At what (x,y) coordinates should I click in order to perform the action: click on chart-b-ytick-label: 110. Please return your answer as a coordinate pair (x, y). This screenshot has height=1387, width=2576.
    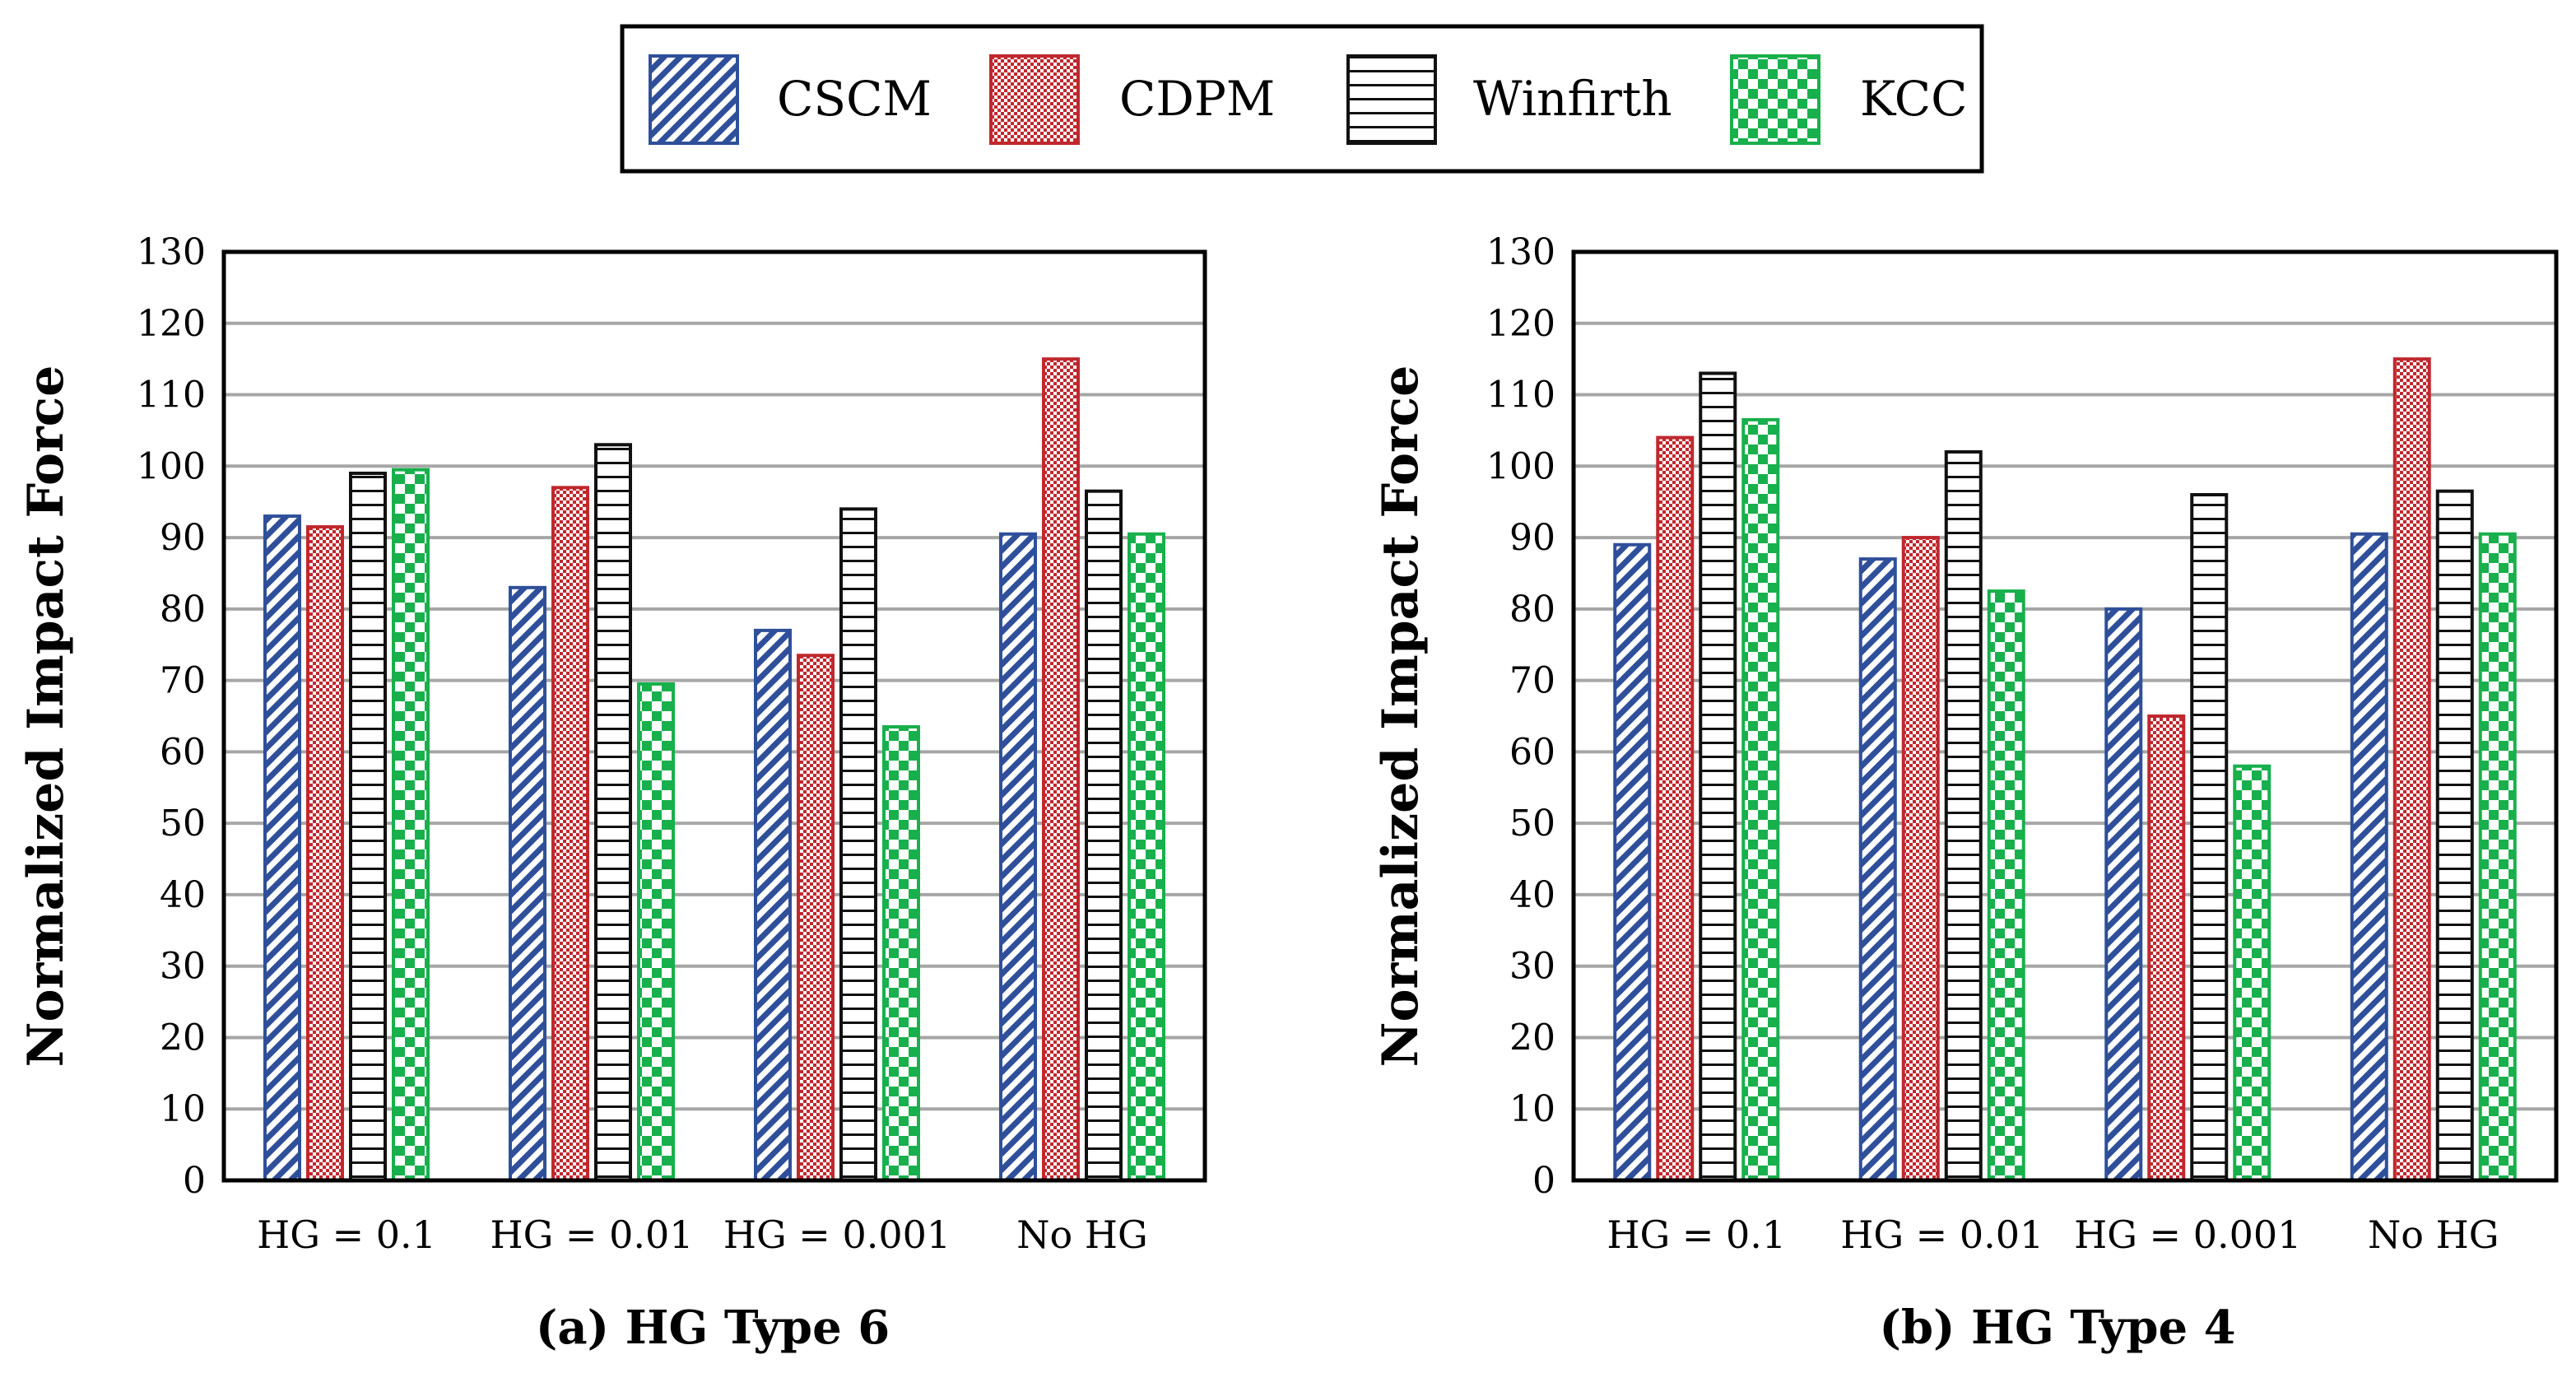
    Looking at the image, I should click on (1520, 396).